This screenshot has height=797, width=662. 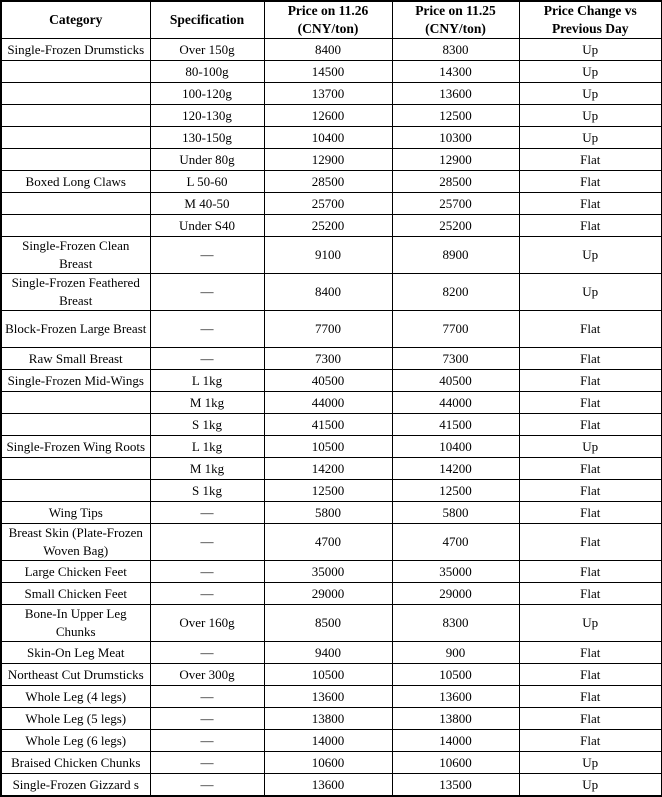 What do you see at coordinates (455, 571) in the screenshot?
I see `price-1125-cell: 35000` at bounding box center [455, 571].